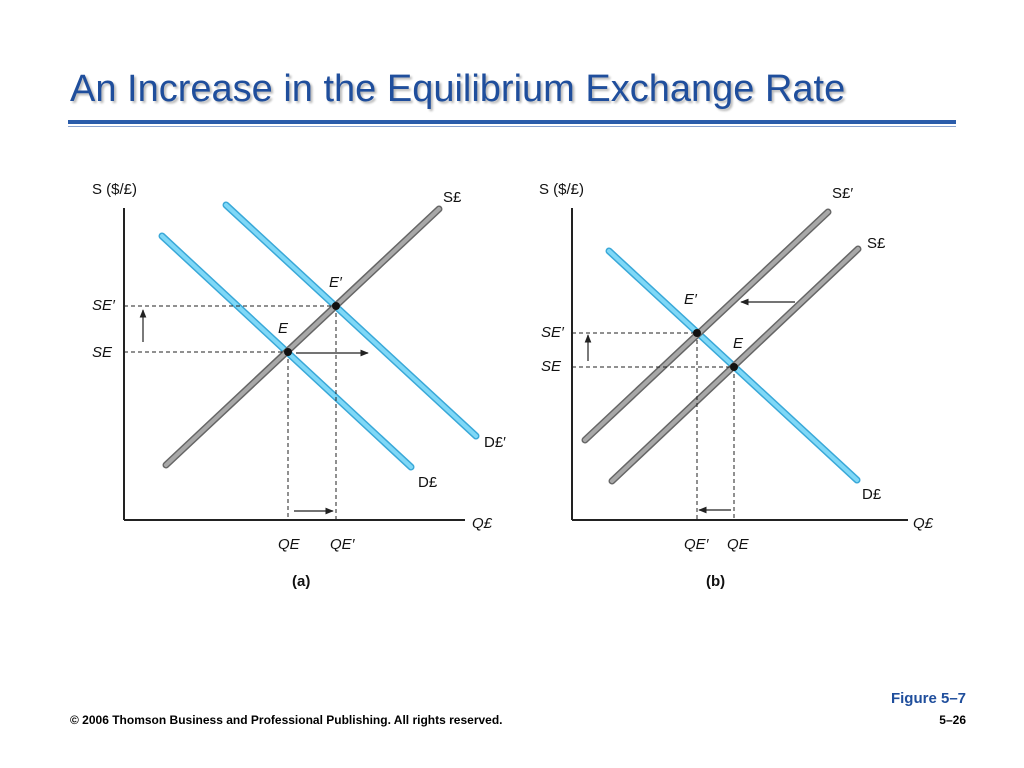  What do you see at coordinates (102, 352) in the screenshot?
I see `panel-a-price-label: SE` at bounding box center [102, 352].